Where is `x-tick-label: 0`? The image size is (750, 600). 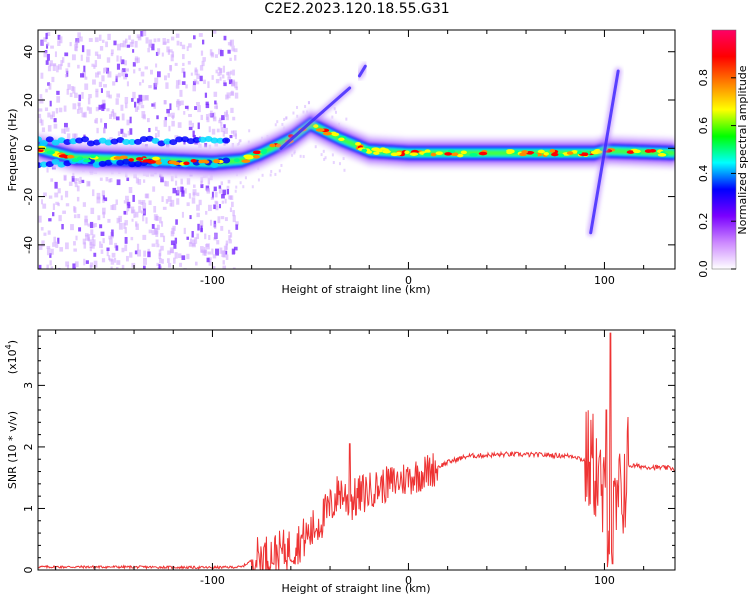
x-tick-label: 0 is located at coordinates (408, 580).